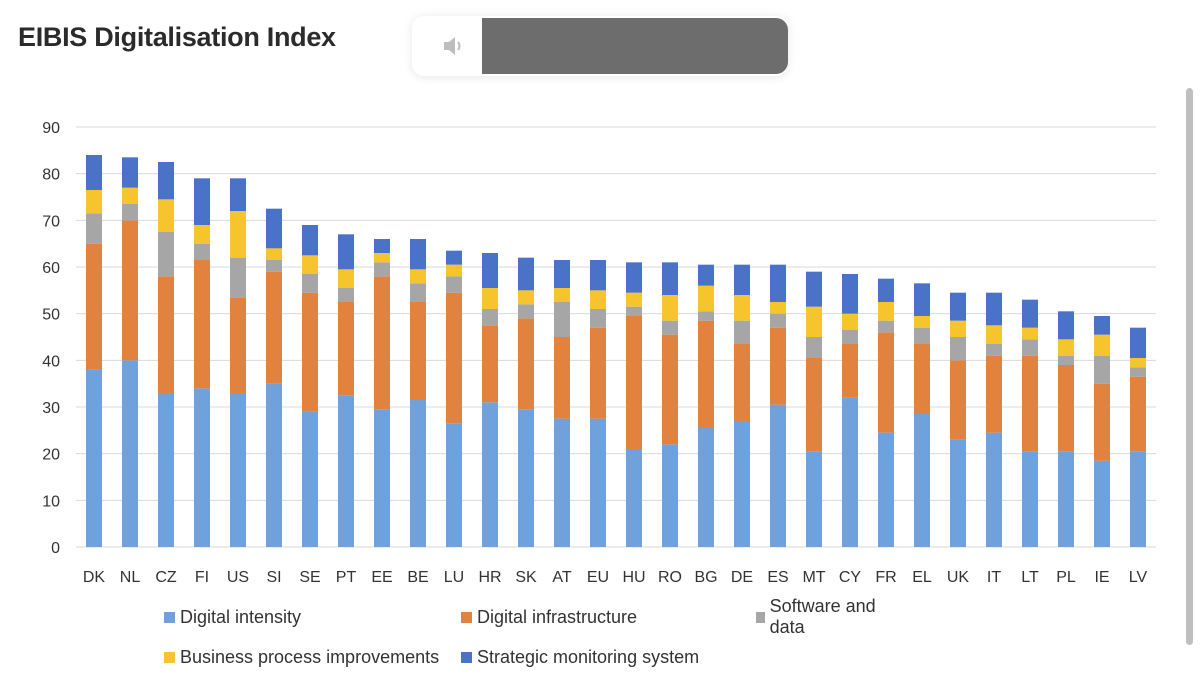  Describe the element at coordinates (742, 577) in the screenshot. I see `x-tick-label: DE` at that location.